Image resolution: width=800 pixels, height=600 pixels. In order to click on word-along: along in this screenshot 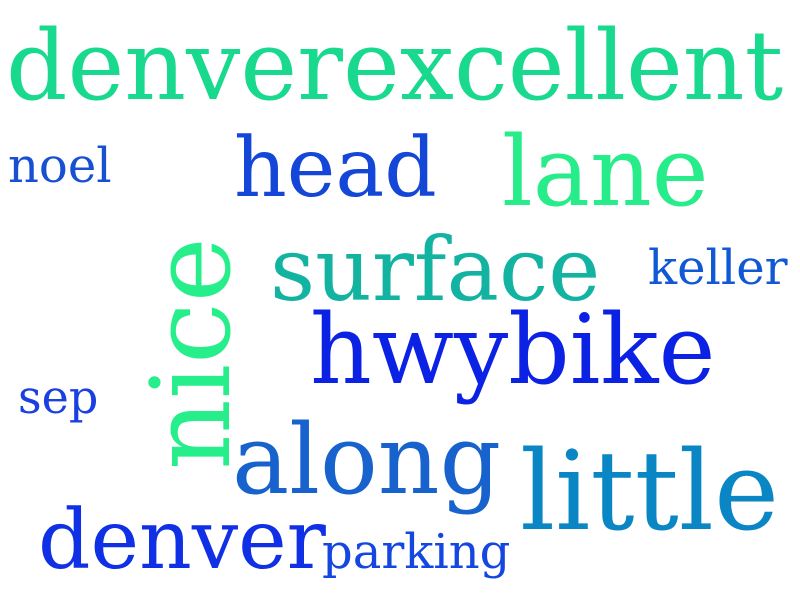, I will do `click(367, 460)`.